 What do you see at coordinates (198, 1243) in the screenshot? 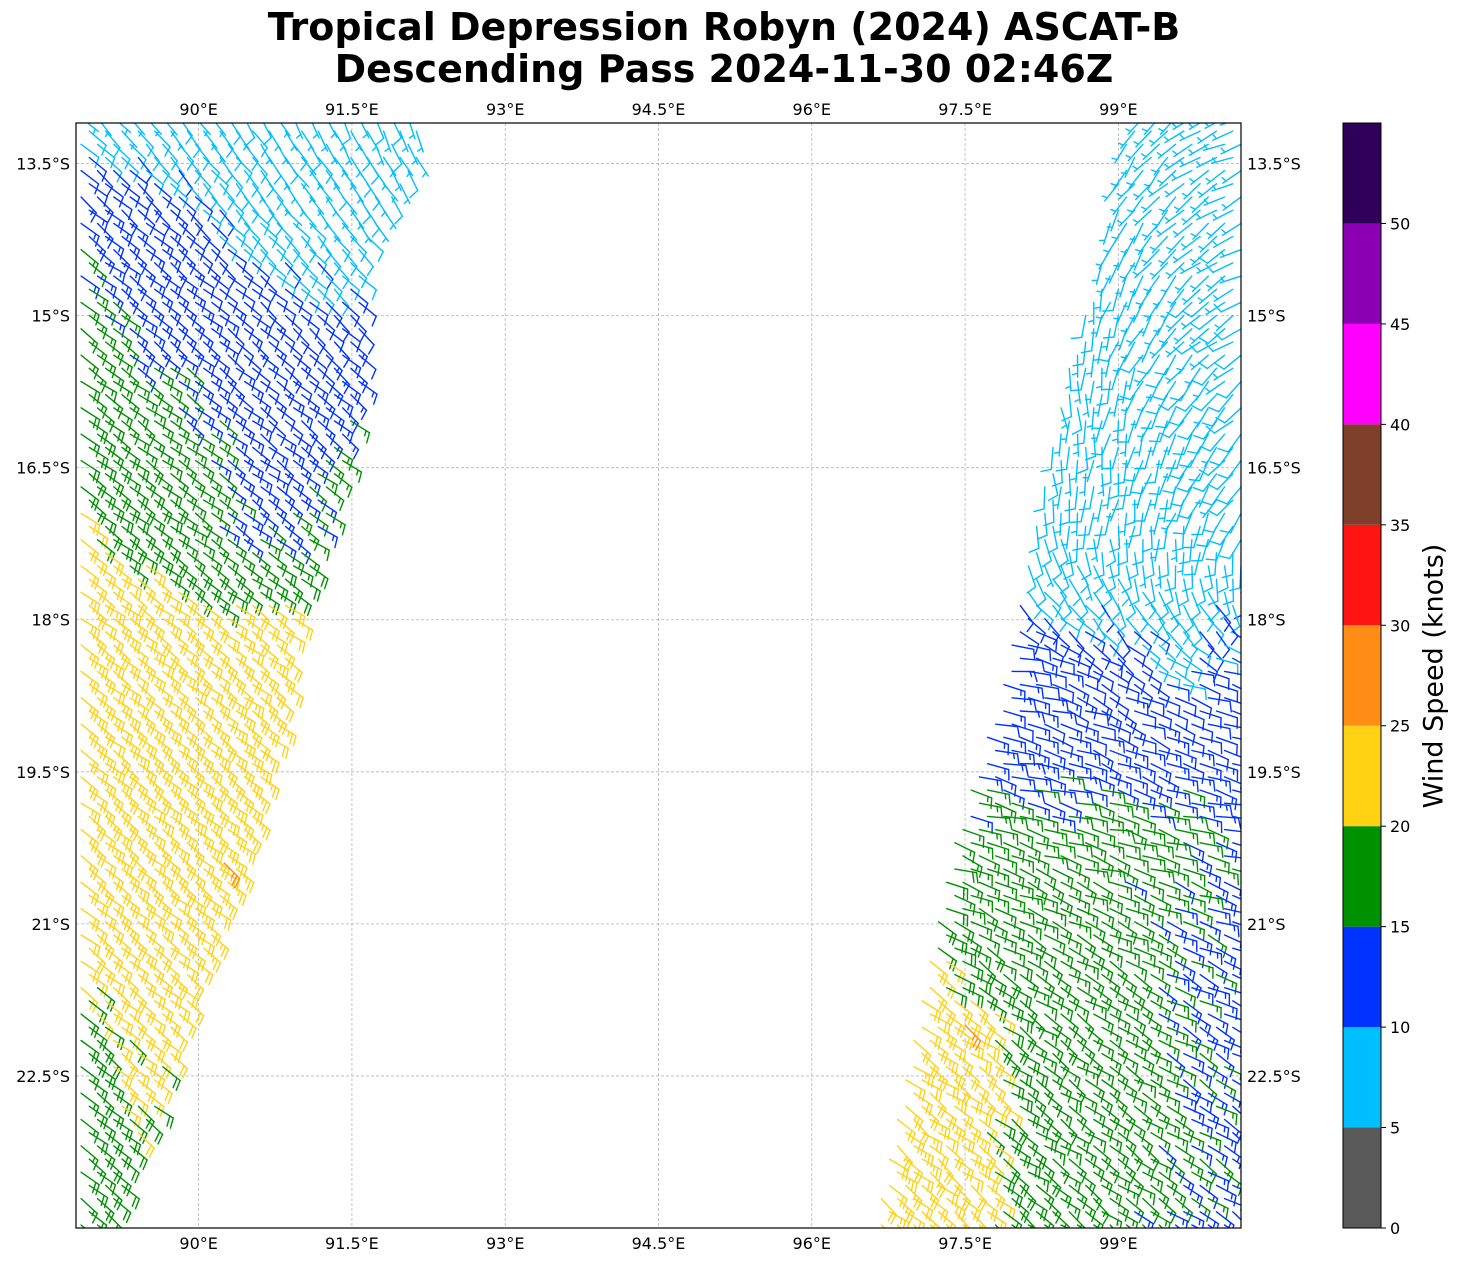
I see `x-tick-label-bottom: 90°E` at bounding box center [198, 1243].